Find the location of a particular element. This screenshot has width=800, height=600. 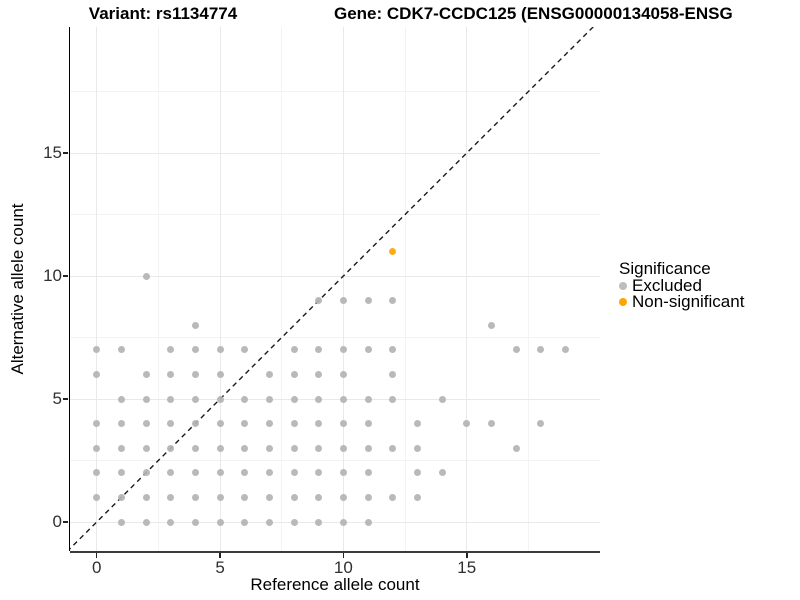

x-axis-title: Reference allele count is located at coordinates (335, 584).